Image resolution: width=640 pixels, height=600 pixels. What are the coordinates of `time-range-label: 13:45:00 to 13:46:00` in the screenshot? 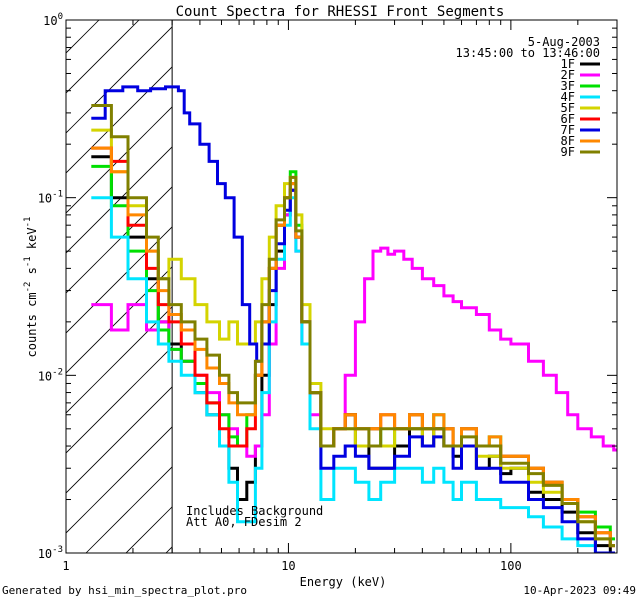 It's located at (528, 53).